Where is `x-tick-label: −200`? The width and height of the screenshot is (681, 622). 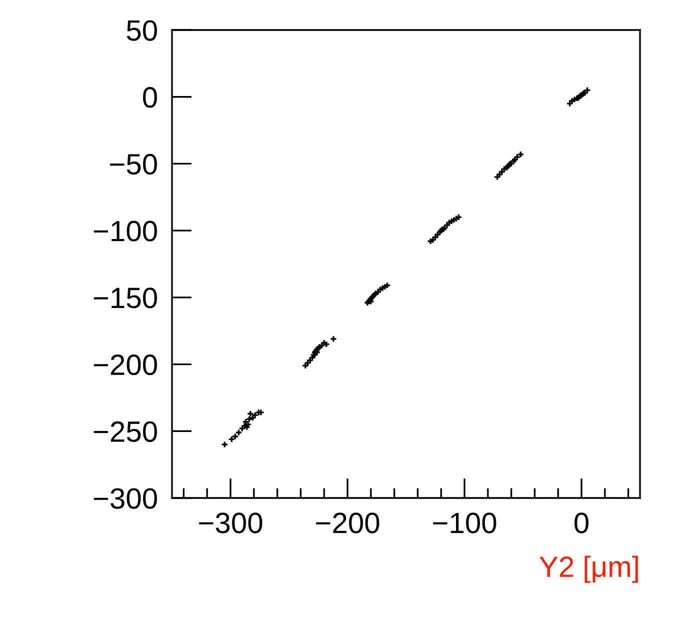
x-tick-label: −200 is located at coordinates (348, 523).